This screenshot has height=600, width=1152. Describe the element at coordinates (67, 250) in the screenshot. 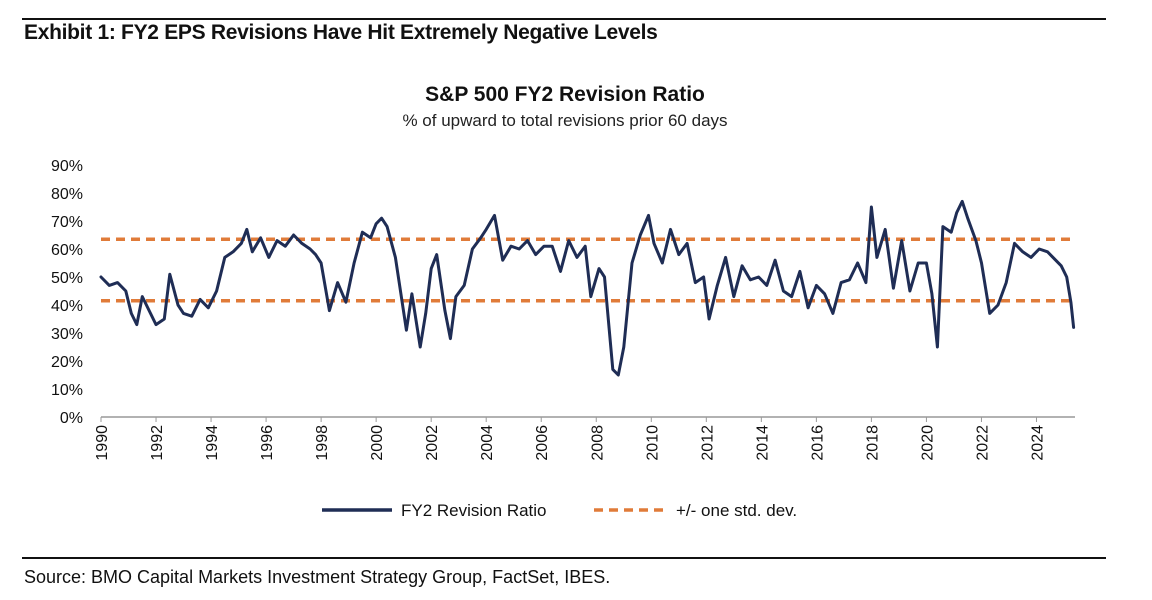

I see `y-tick-label: 60%` at that location.